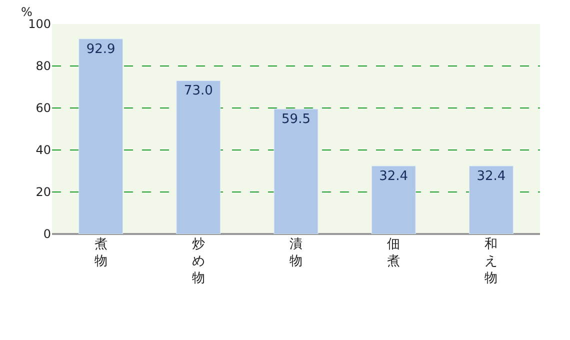 Image resolution: width=570 pixels, height=340 pixels. What do you see at coordinates (43, 66) in the screenshot?
I see `y-tick-label: 80` at bounding box center [43, 66].